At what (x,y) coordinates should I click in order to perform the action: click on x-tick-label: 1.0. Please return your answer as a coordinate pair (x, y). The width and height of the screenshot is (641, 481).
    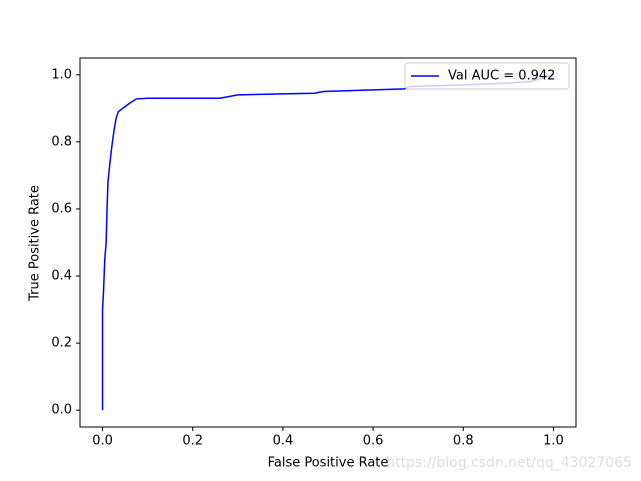
    Looking at the image, I should click on (553, 441).